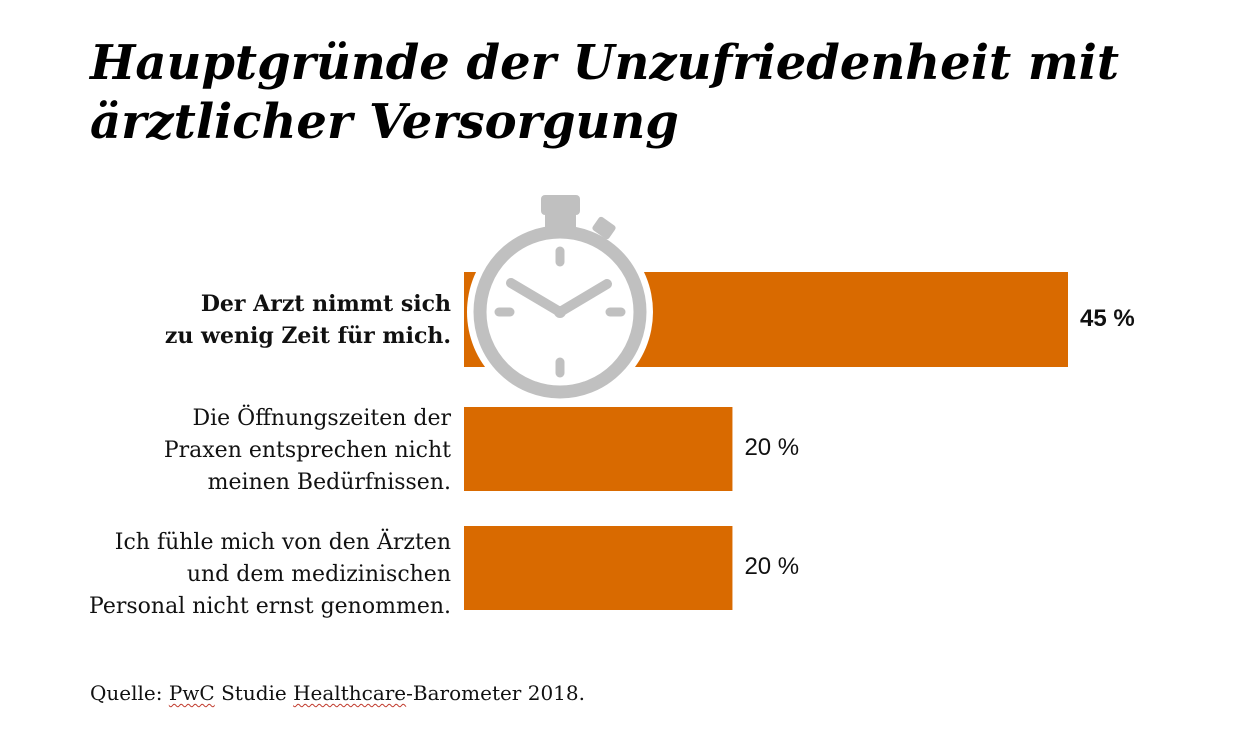 This screenshot has width=1248, height=749. What do you see at coordinates (307, 336) in the screenshot?
I see `category-label-1-line-2: zu wenig Zeit für mich.` at bounding box center [307, 336].